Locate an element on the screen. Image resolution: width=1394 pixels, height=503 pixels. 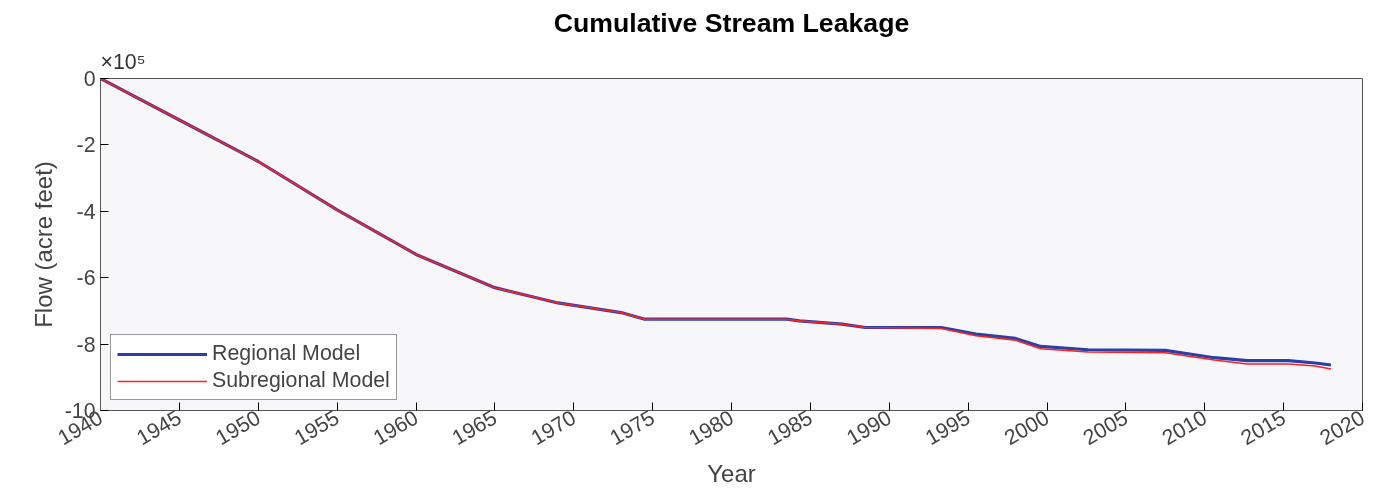
x-tick-label: 1965 is located at coordinates (475, 428).